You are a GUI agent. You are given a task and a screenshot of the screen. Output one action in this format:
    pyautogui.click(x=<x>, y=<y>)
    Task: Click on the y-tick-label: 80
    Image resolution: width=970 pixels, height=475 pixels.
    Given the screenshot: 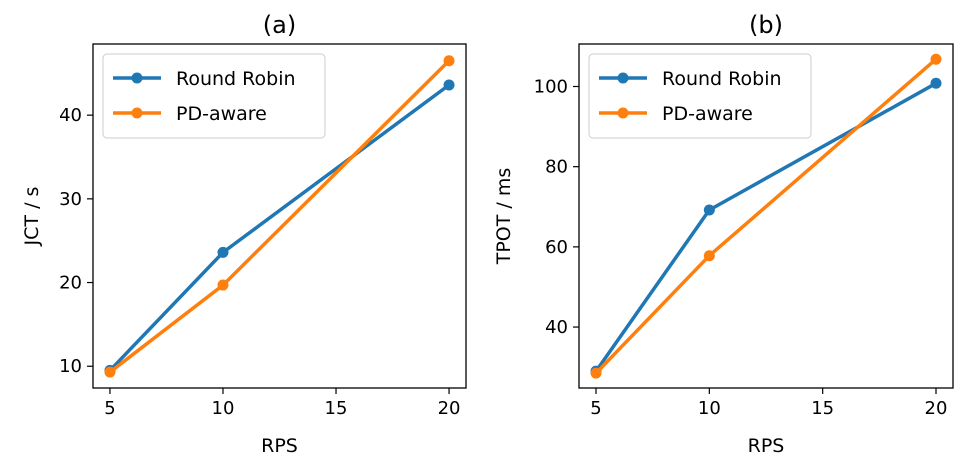 What is the action you would take?
    pyautogui.click(x=556, y=167)
    